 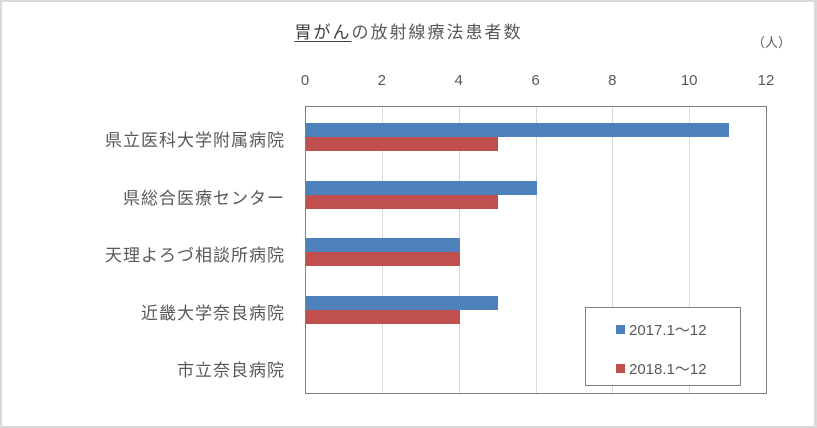 I want to click on chart-title-rest: の放射線療法患者数, so click(x=437, y=33).